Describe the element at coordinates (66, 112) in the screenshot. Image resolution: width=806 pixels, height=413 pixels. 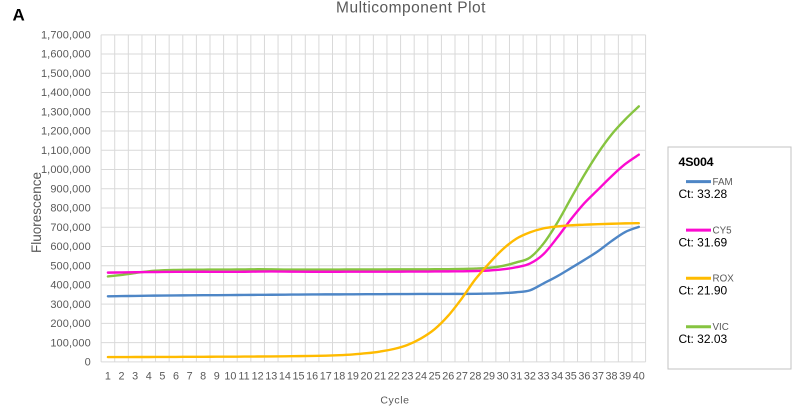
I see `svg-text: 1,300,000` at that location.